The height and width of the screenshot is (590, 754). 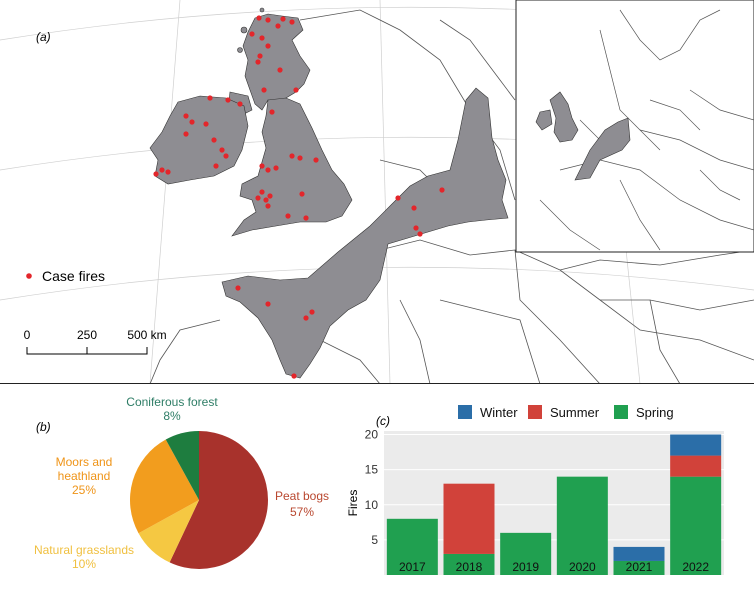 I want to click on land-scotland, so click(x=276, y=62).